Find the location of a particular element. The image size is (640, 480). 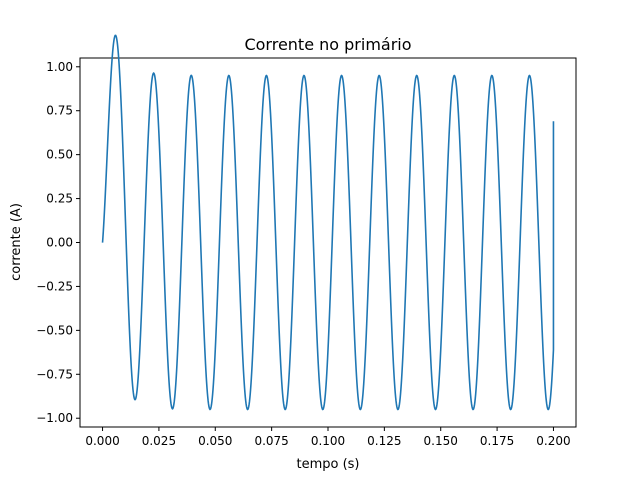

x-tick-label: 0.000 is located at coordinates (102, 441).